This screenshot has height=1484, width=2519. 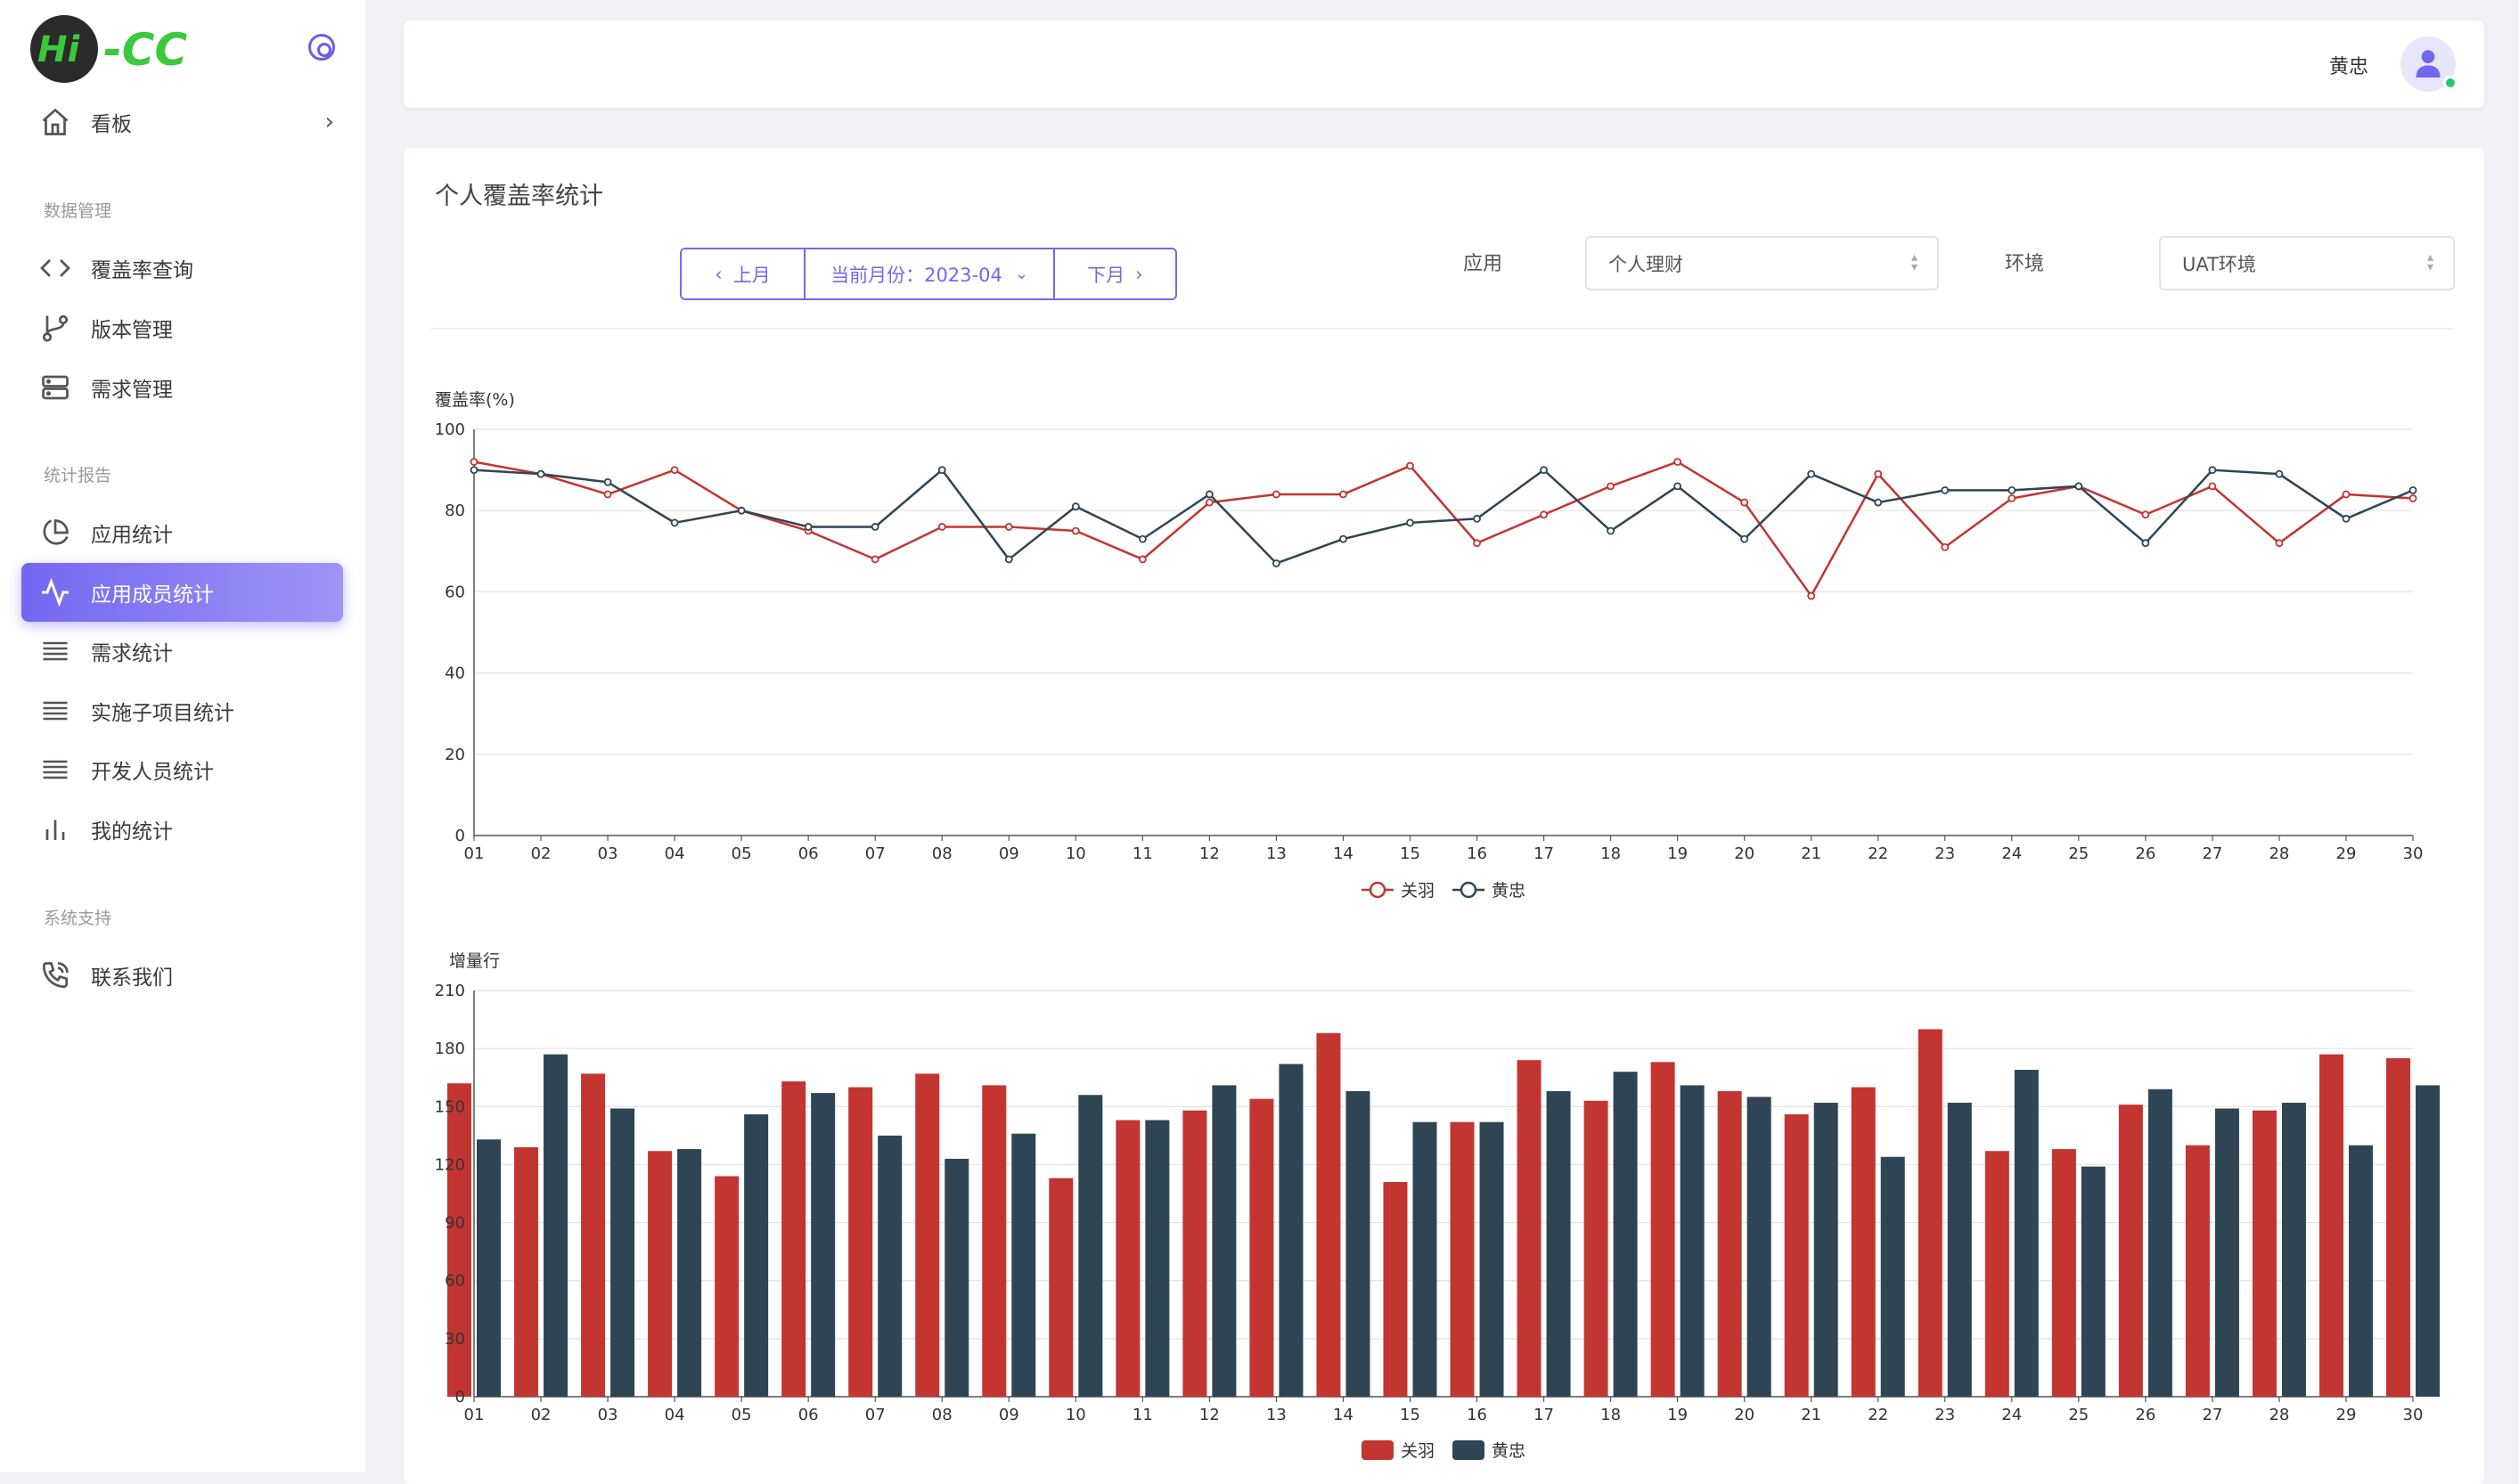 I want to click on next-month-button: 下月 ›, so click(x=1114, y=274).